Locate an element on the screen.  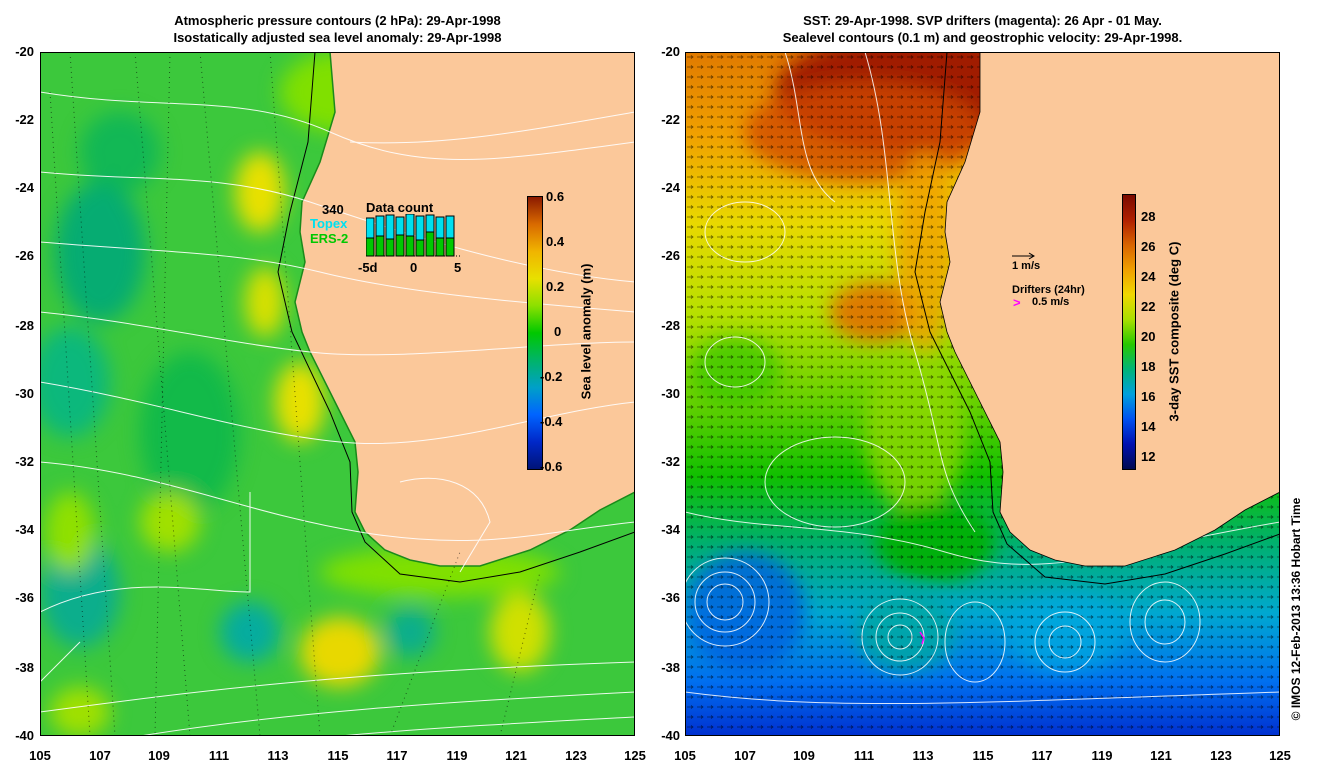
left-cb-tick: 0.4 is located at coordinates (555, 241).